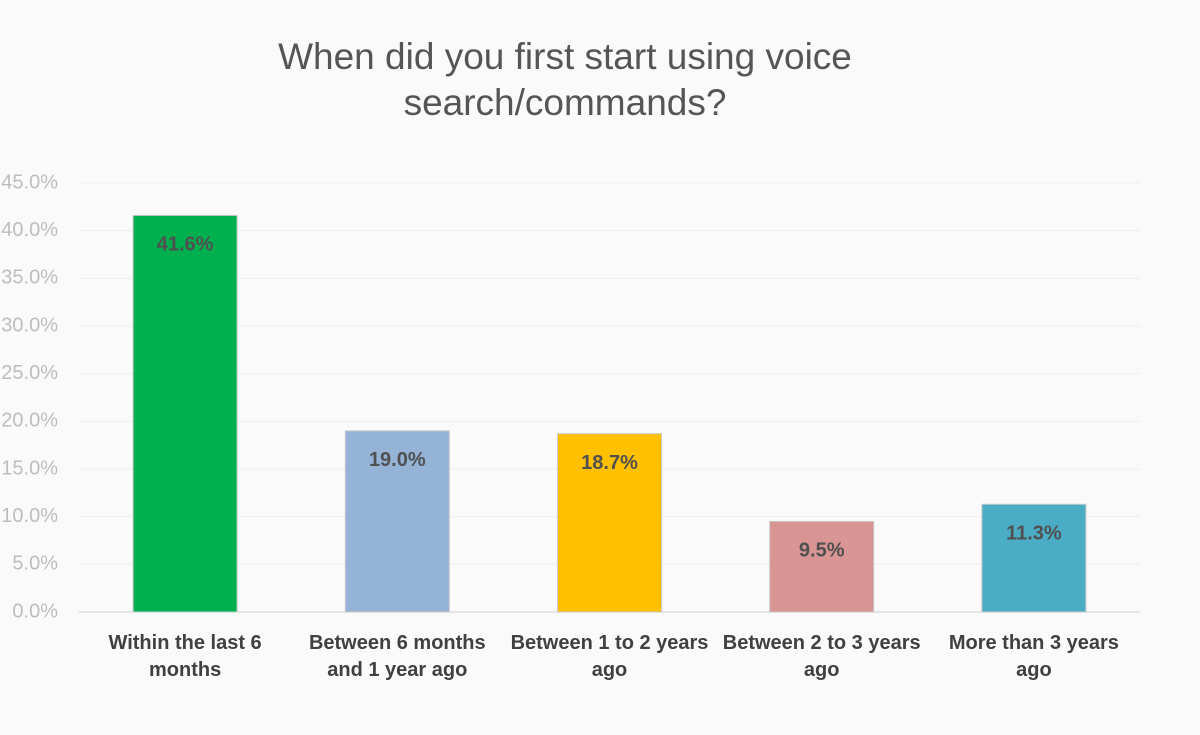 The width and height of the screenshot is (1200, 735). What do you see at coordinates (185, 245) in the screenshot?
I see `value-label: 41.6%` at bounding box center [185, 245].